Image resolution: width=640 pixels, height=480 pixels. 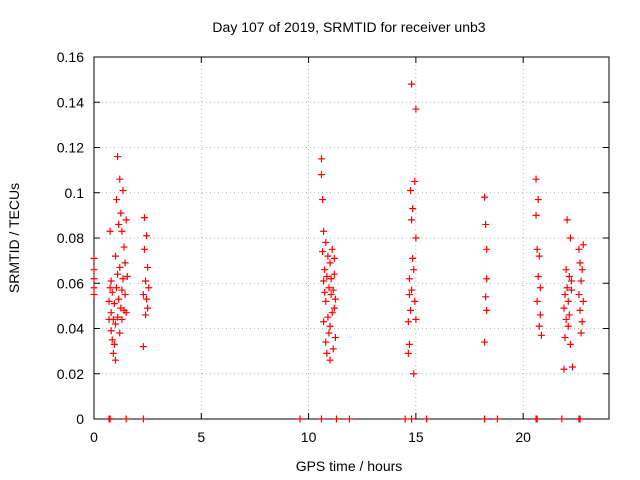 What do you see at coordinates (70, 374) in the screenshot?
I see `y-tick-label: 0.02` at bounding box center [70, 374].